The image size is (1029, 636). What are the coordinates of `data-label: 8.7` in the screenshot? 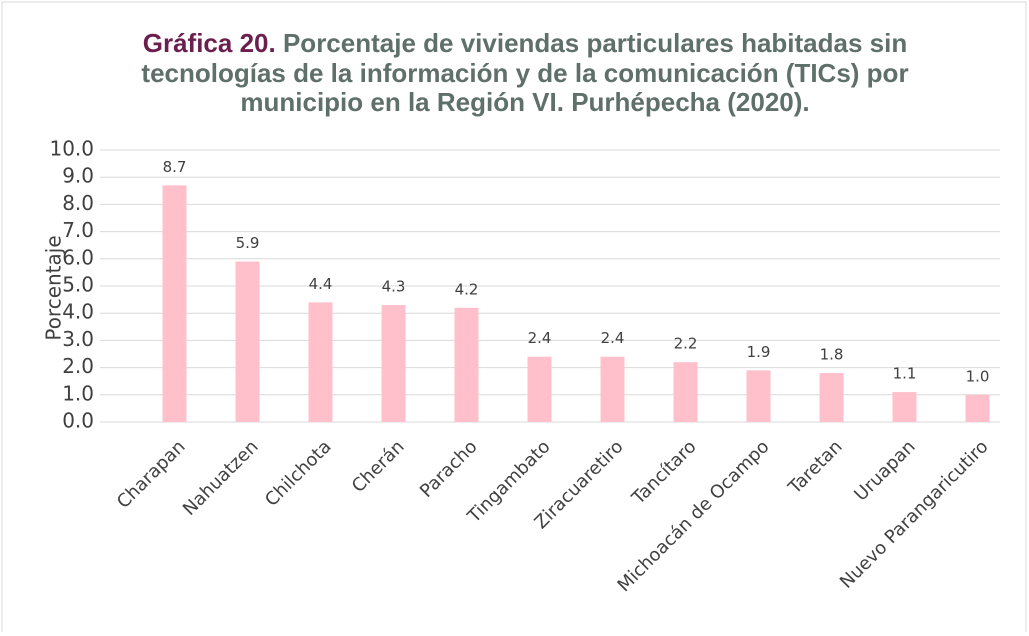 It's located at (175, 167).